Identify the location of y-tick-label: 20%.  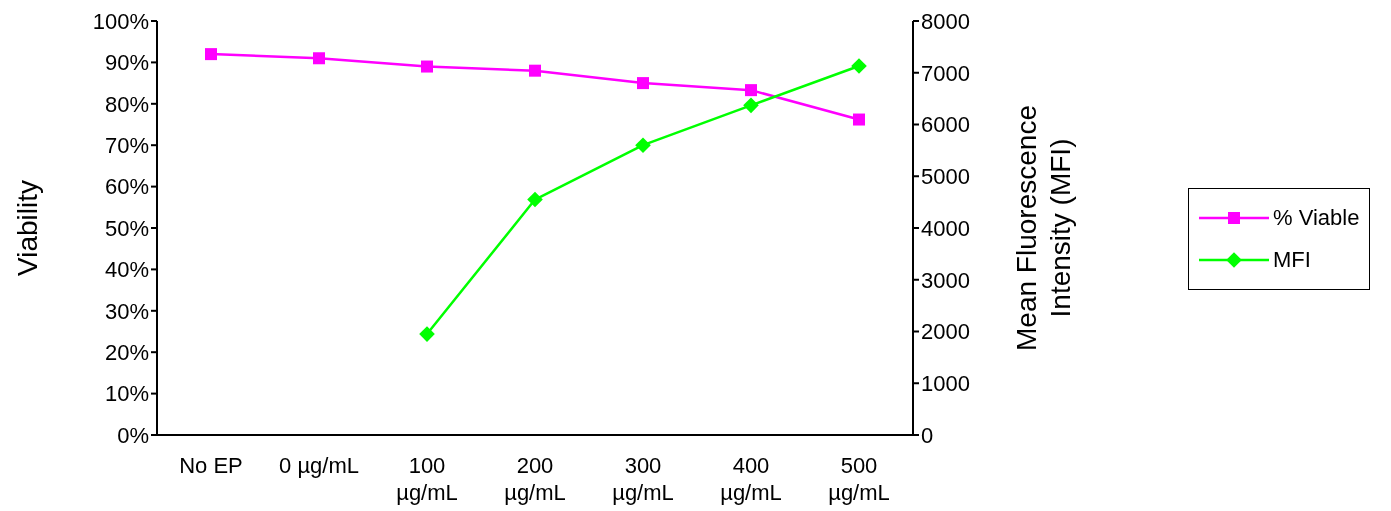
(126, 353).